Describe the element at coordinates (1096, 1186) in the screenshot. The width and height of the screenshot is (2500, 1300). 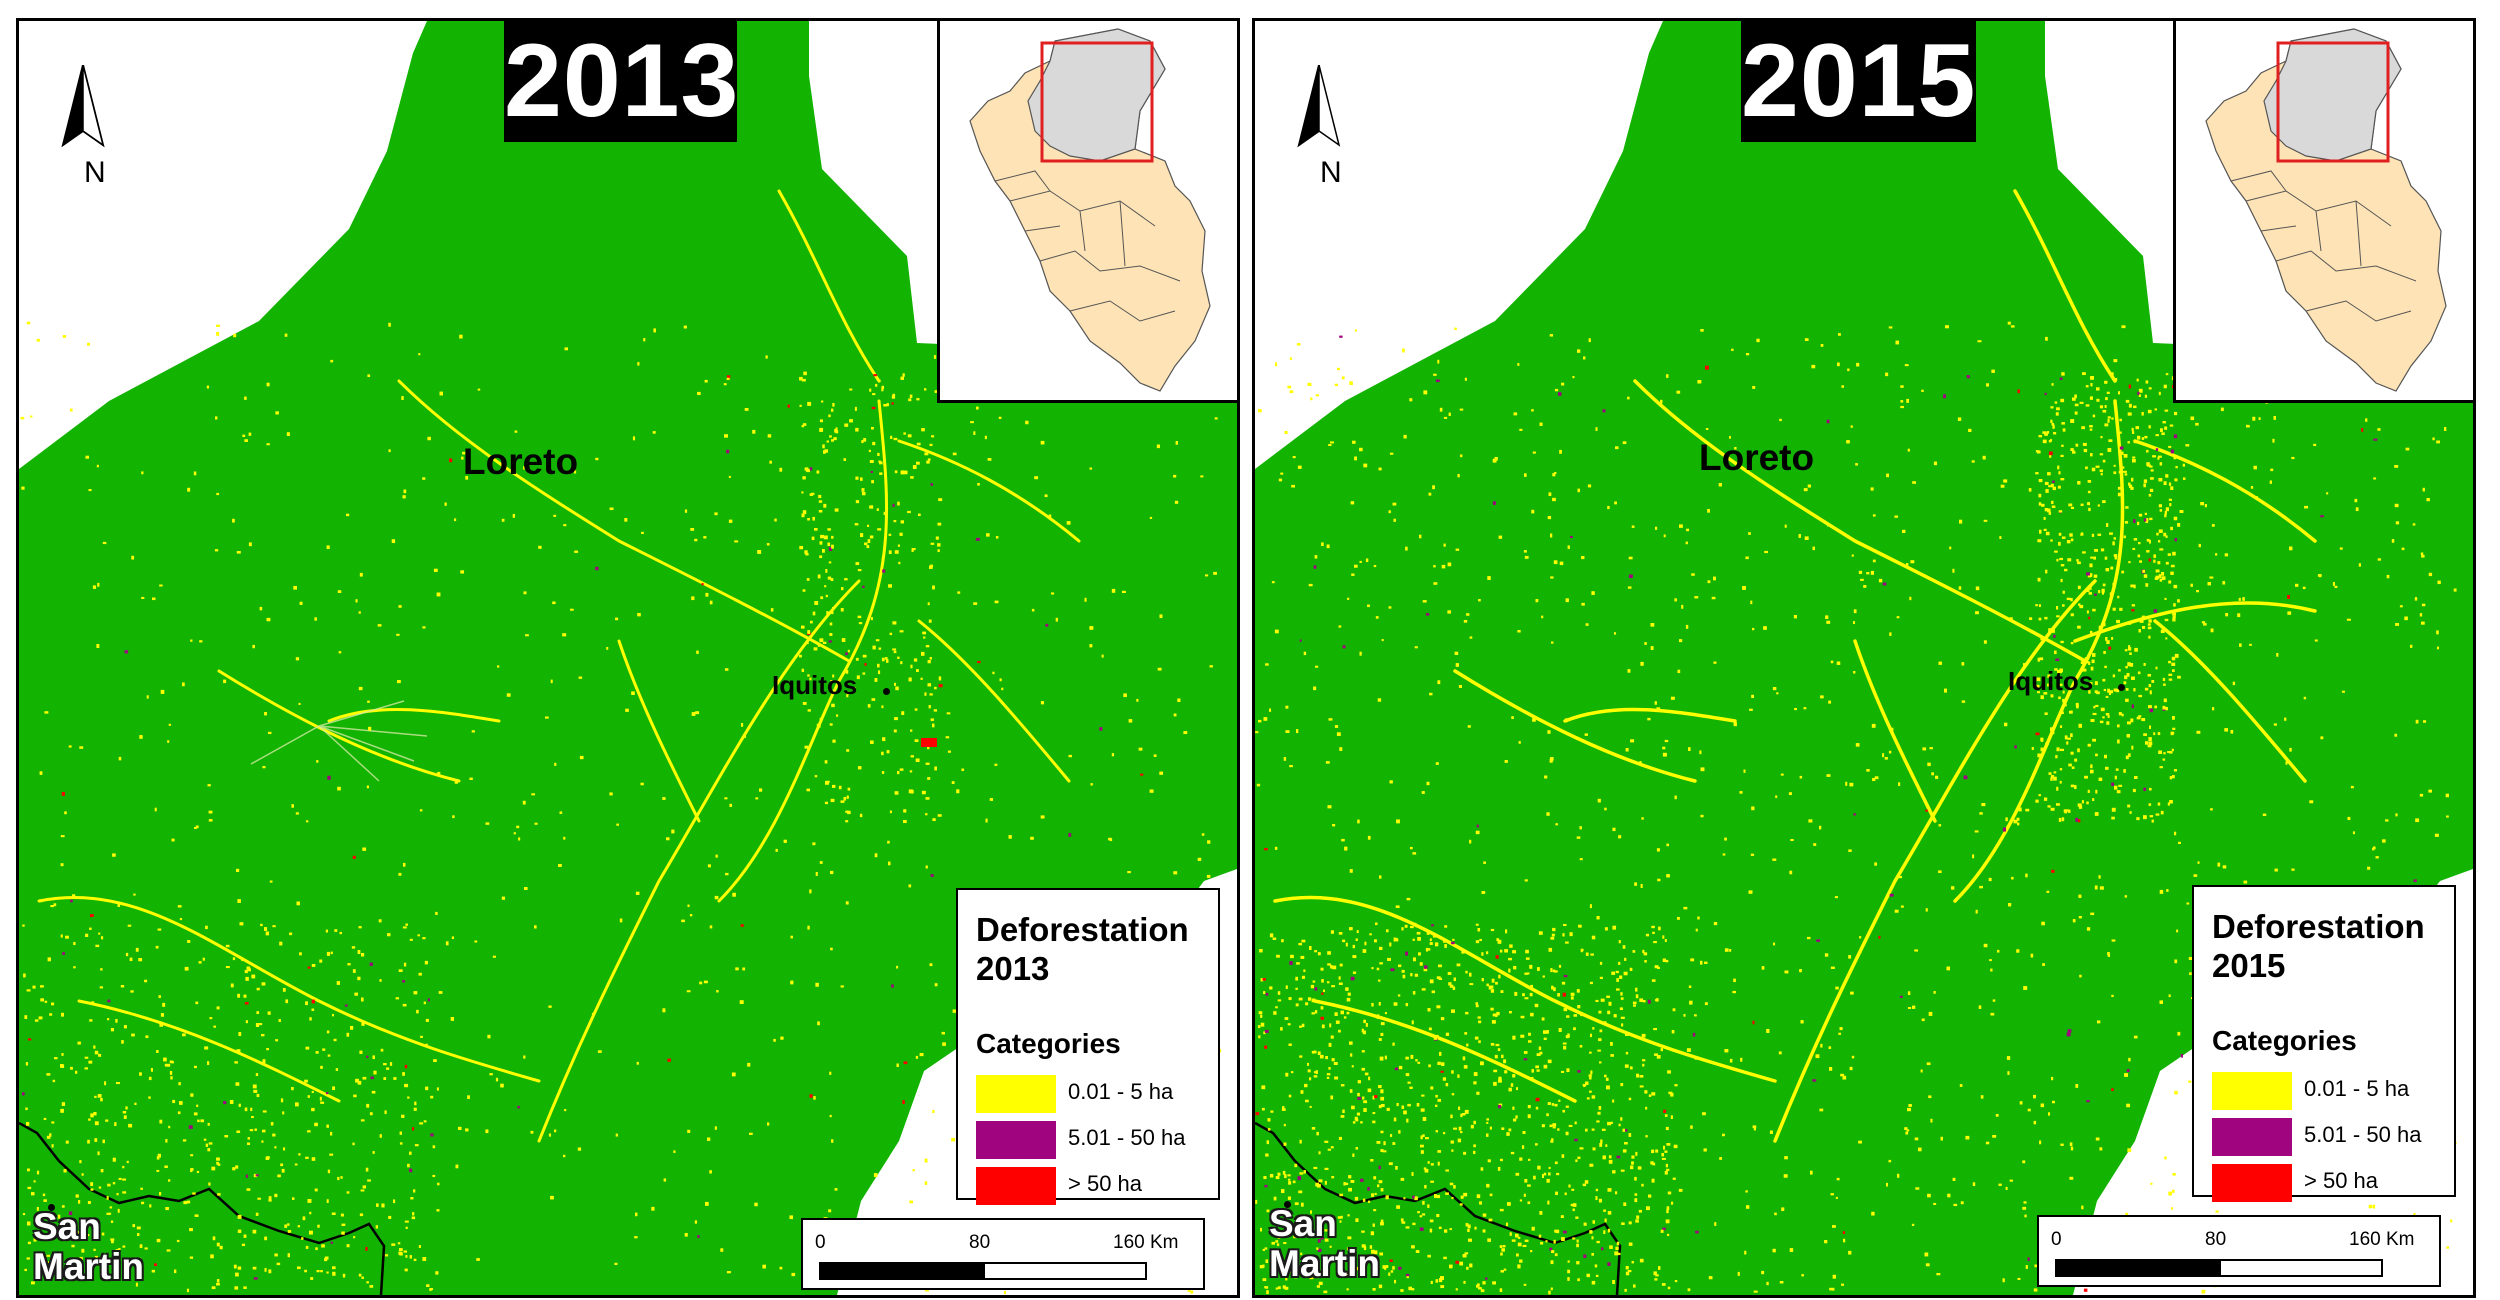
I see `legend-item: > 50 ha` at that location.